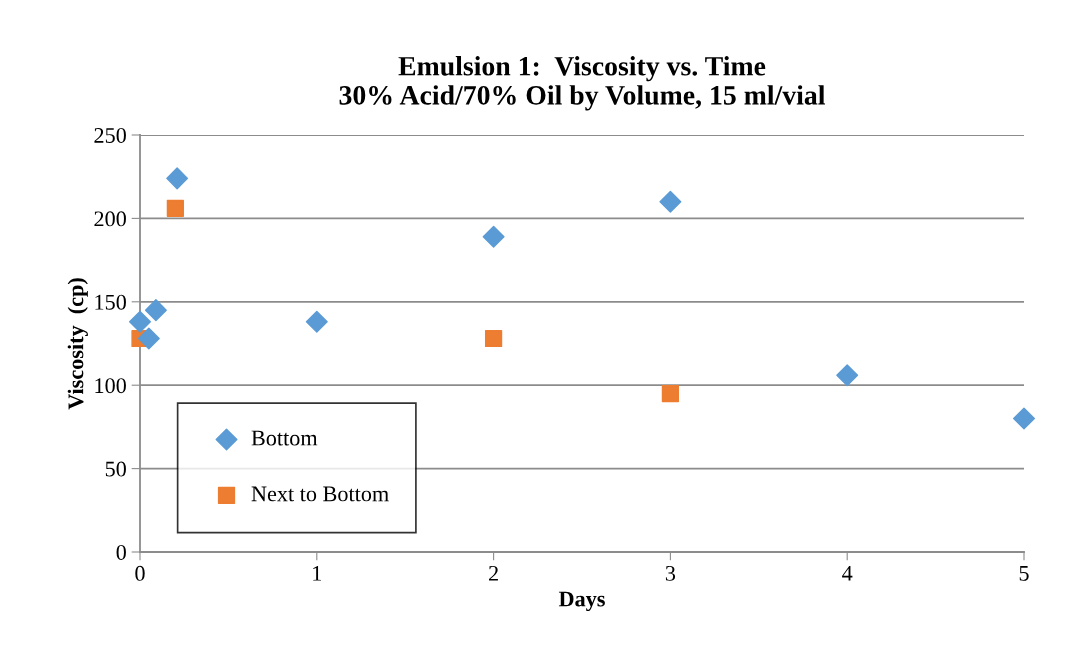  I want to click on y-tick-label: 250, so click(110, 135).